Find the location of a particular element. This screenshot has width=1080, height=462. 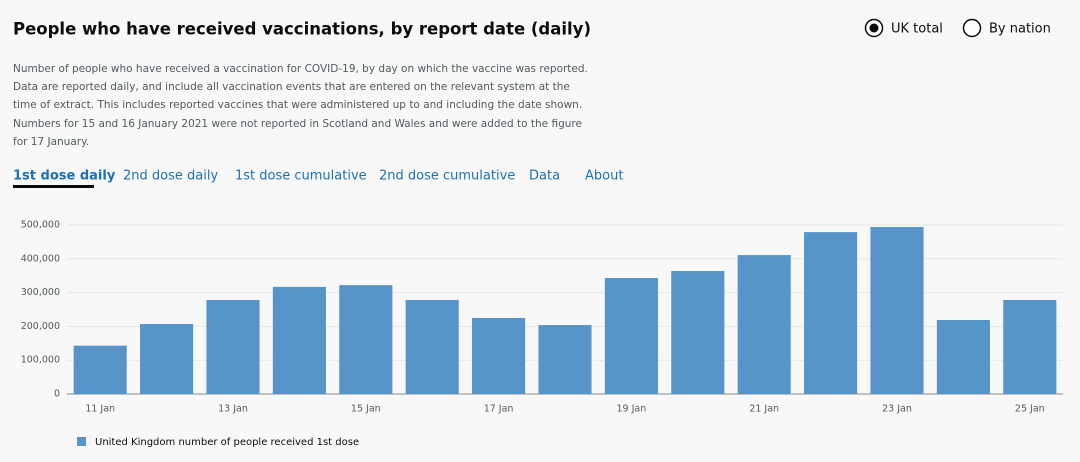

y-tick-label: 0 is located at coordinates (57, 394).